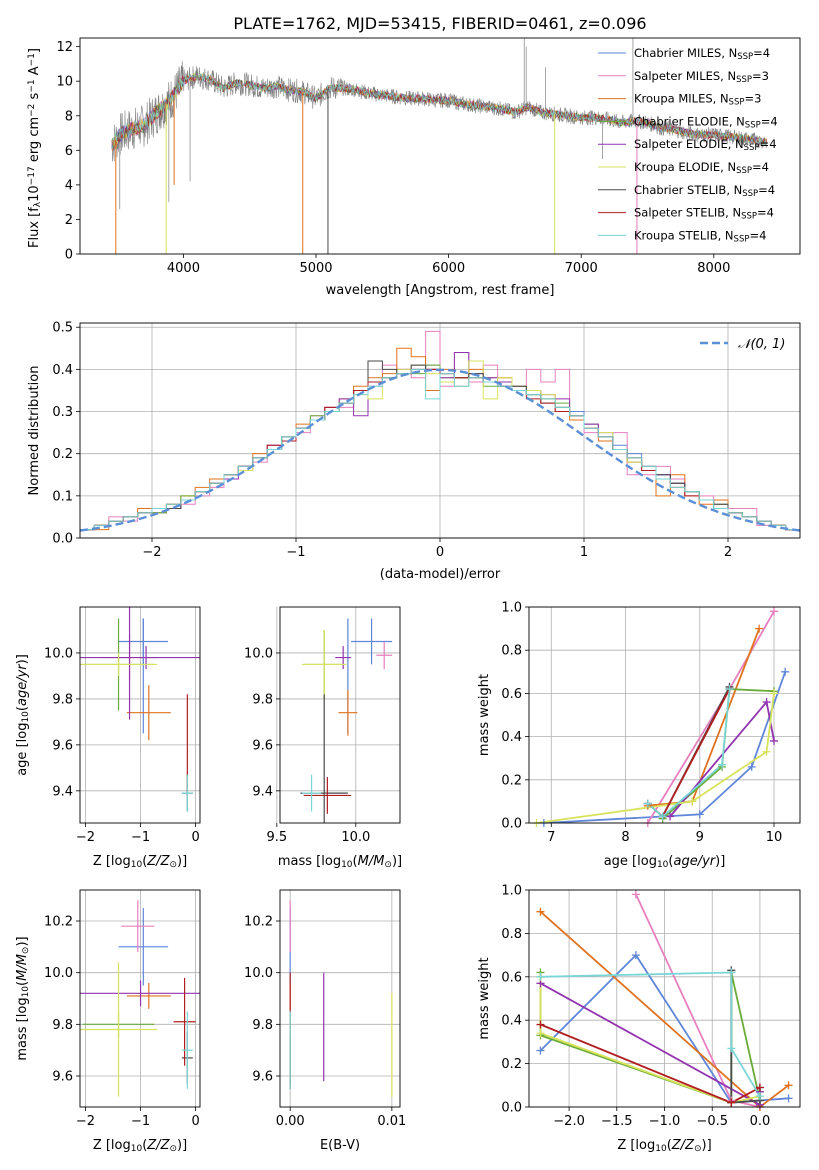 The width and height of the screenshot is (819, 1170). Describe the element at coordinates (713, 268) in the screenshot. I see `x-tick-label: 8000` at that location.